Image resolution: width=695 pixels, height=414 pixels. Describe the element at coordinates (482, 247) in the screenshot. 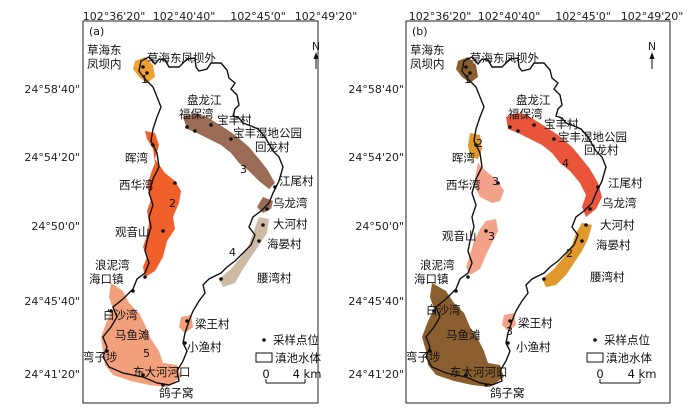

I see `zone-3-fill-b` at that location.